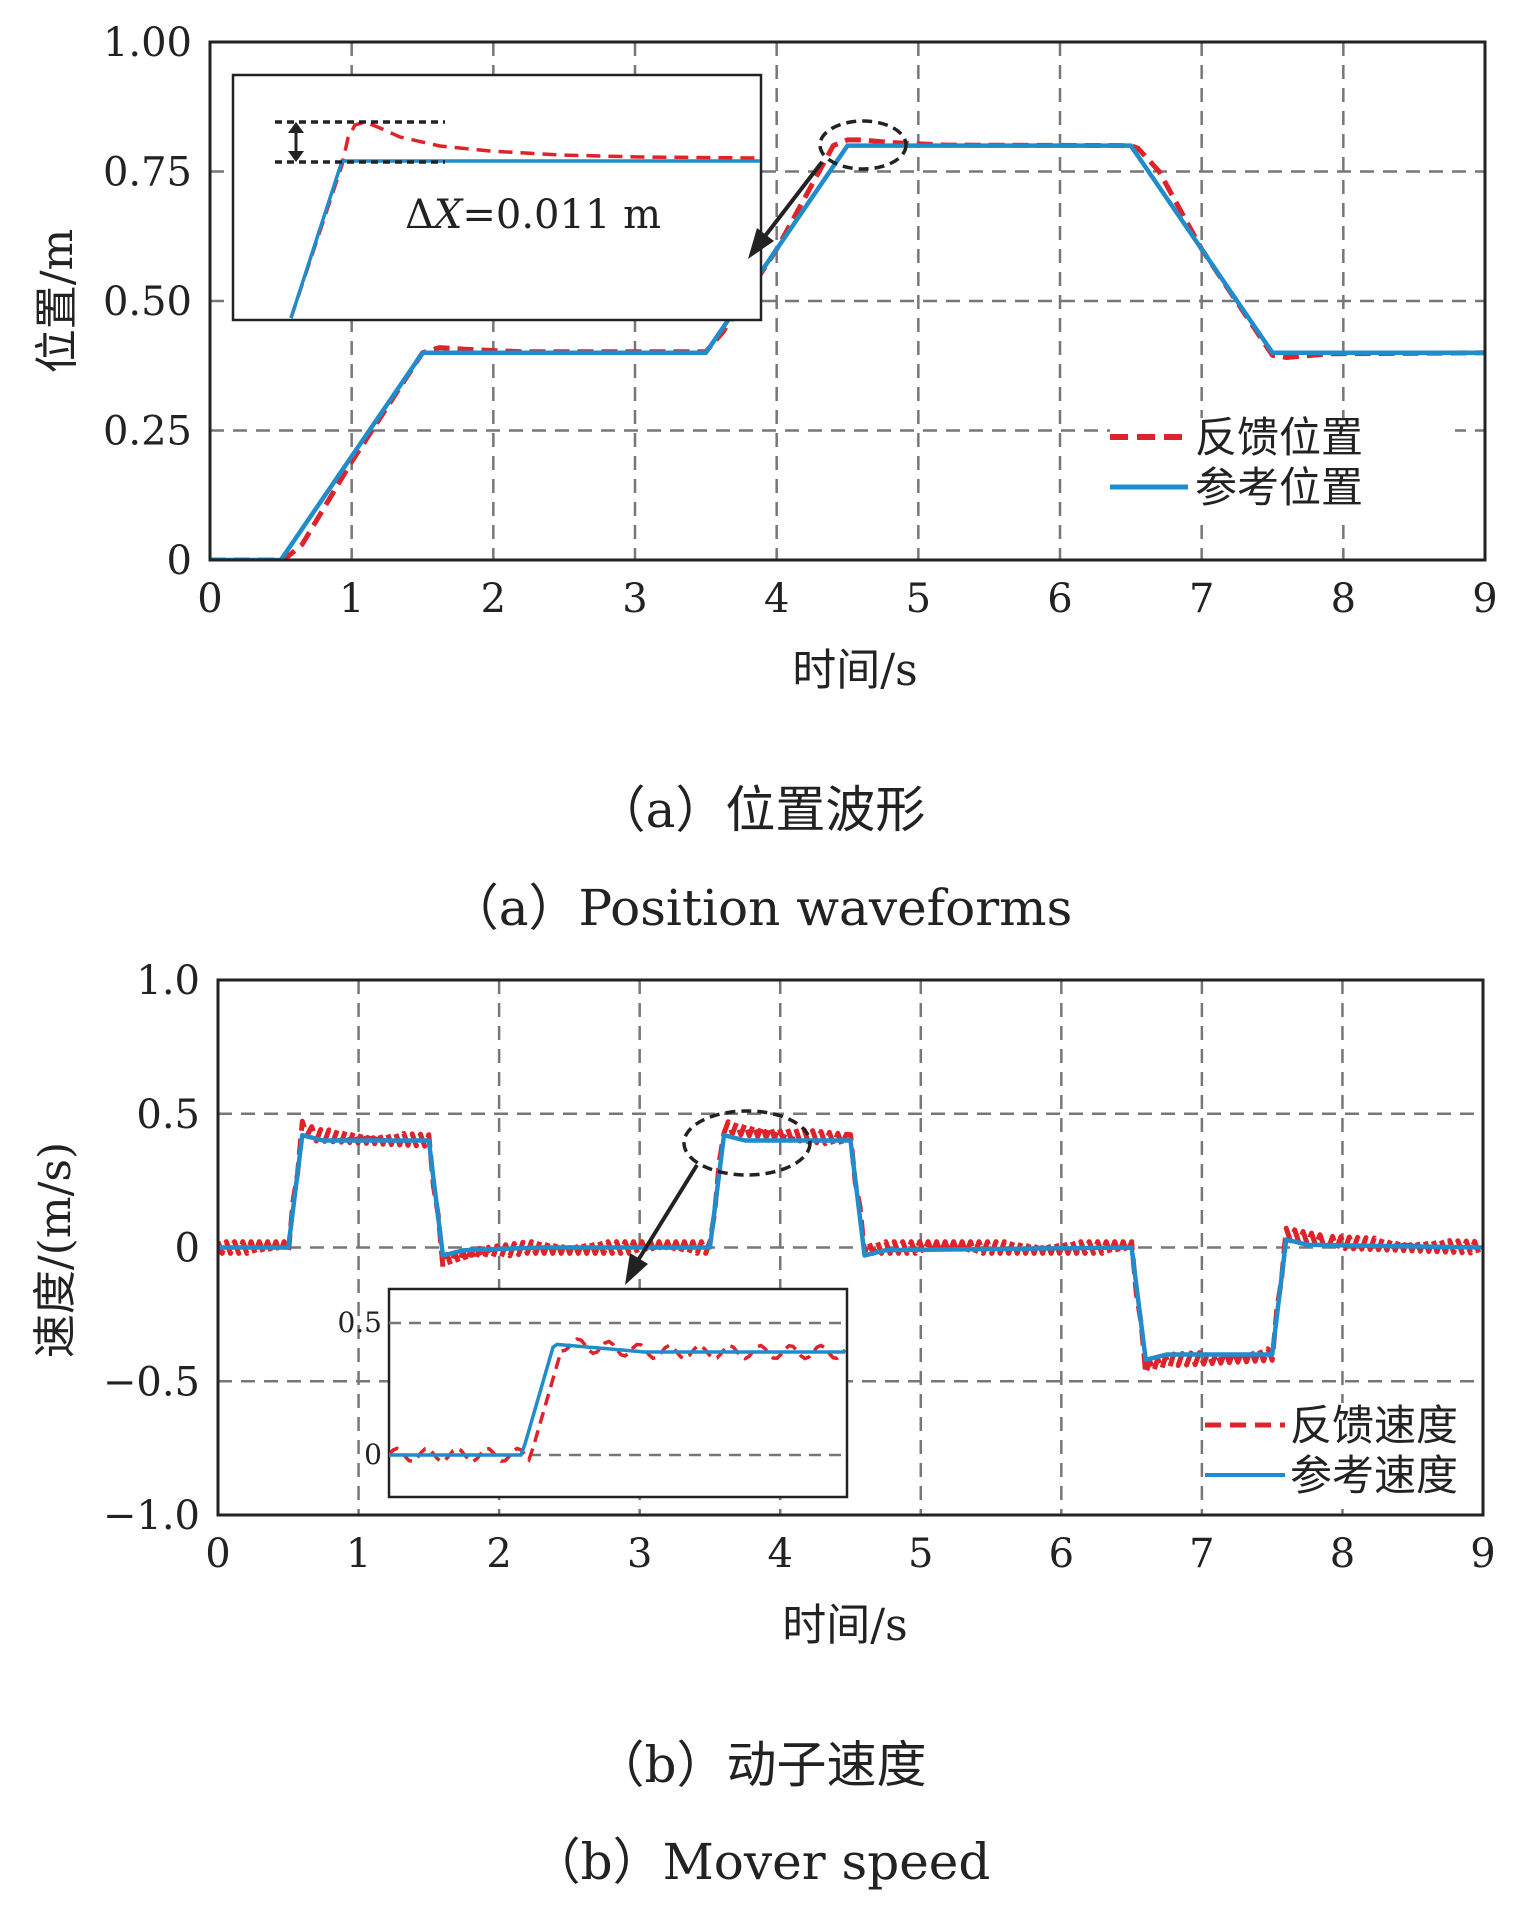  What do you see at coordinates (761, 243) in the screenshot?
I see `position-callout-arrowhead` at bounding box center [761, 243].